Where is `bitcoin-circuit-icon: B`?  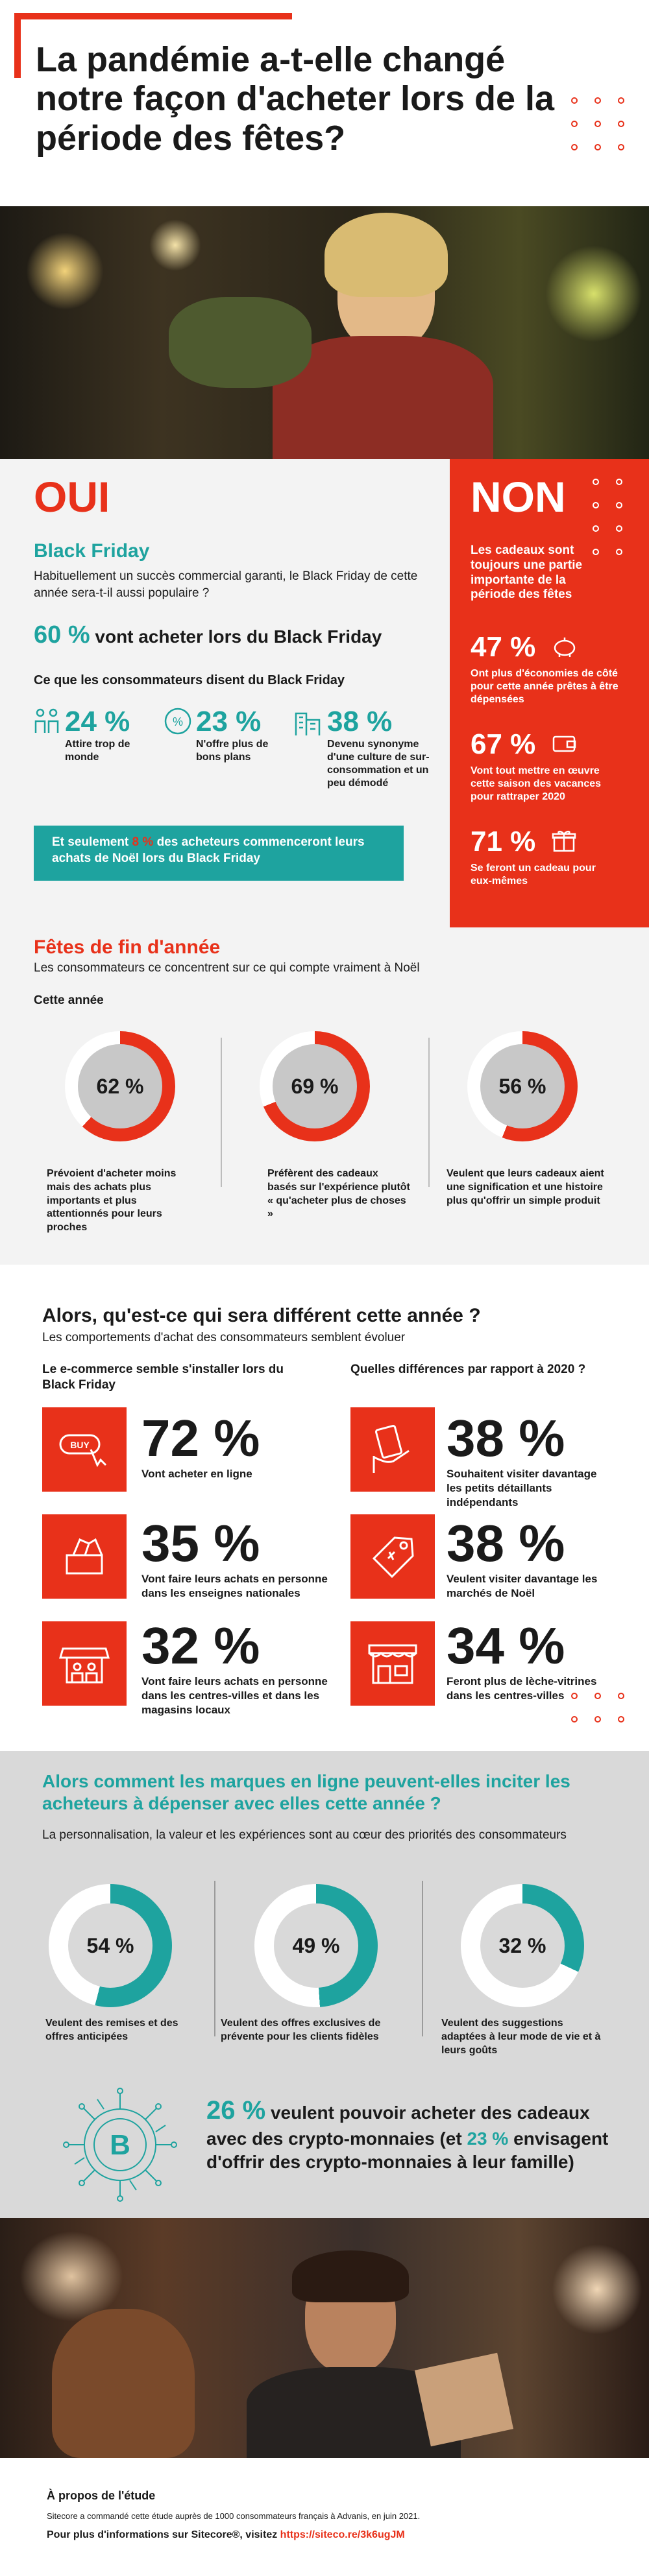 bitcoin-circuit-icon: B is located at coordinates (120, 2145).